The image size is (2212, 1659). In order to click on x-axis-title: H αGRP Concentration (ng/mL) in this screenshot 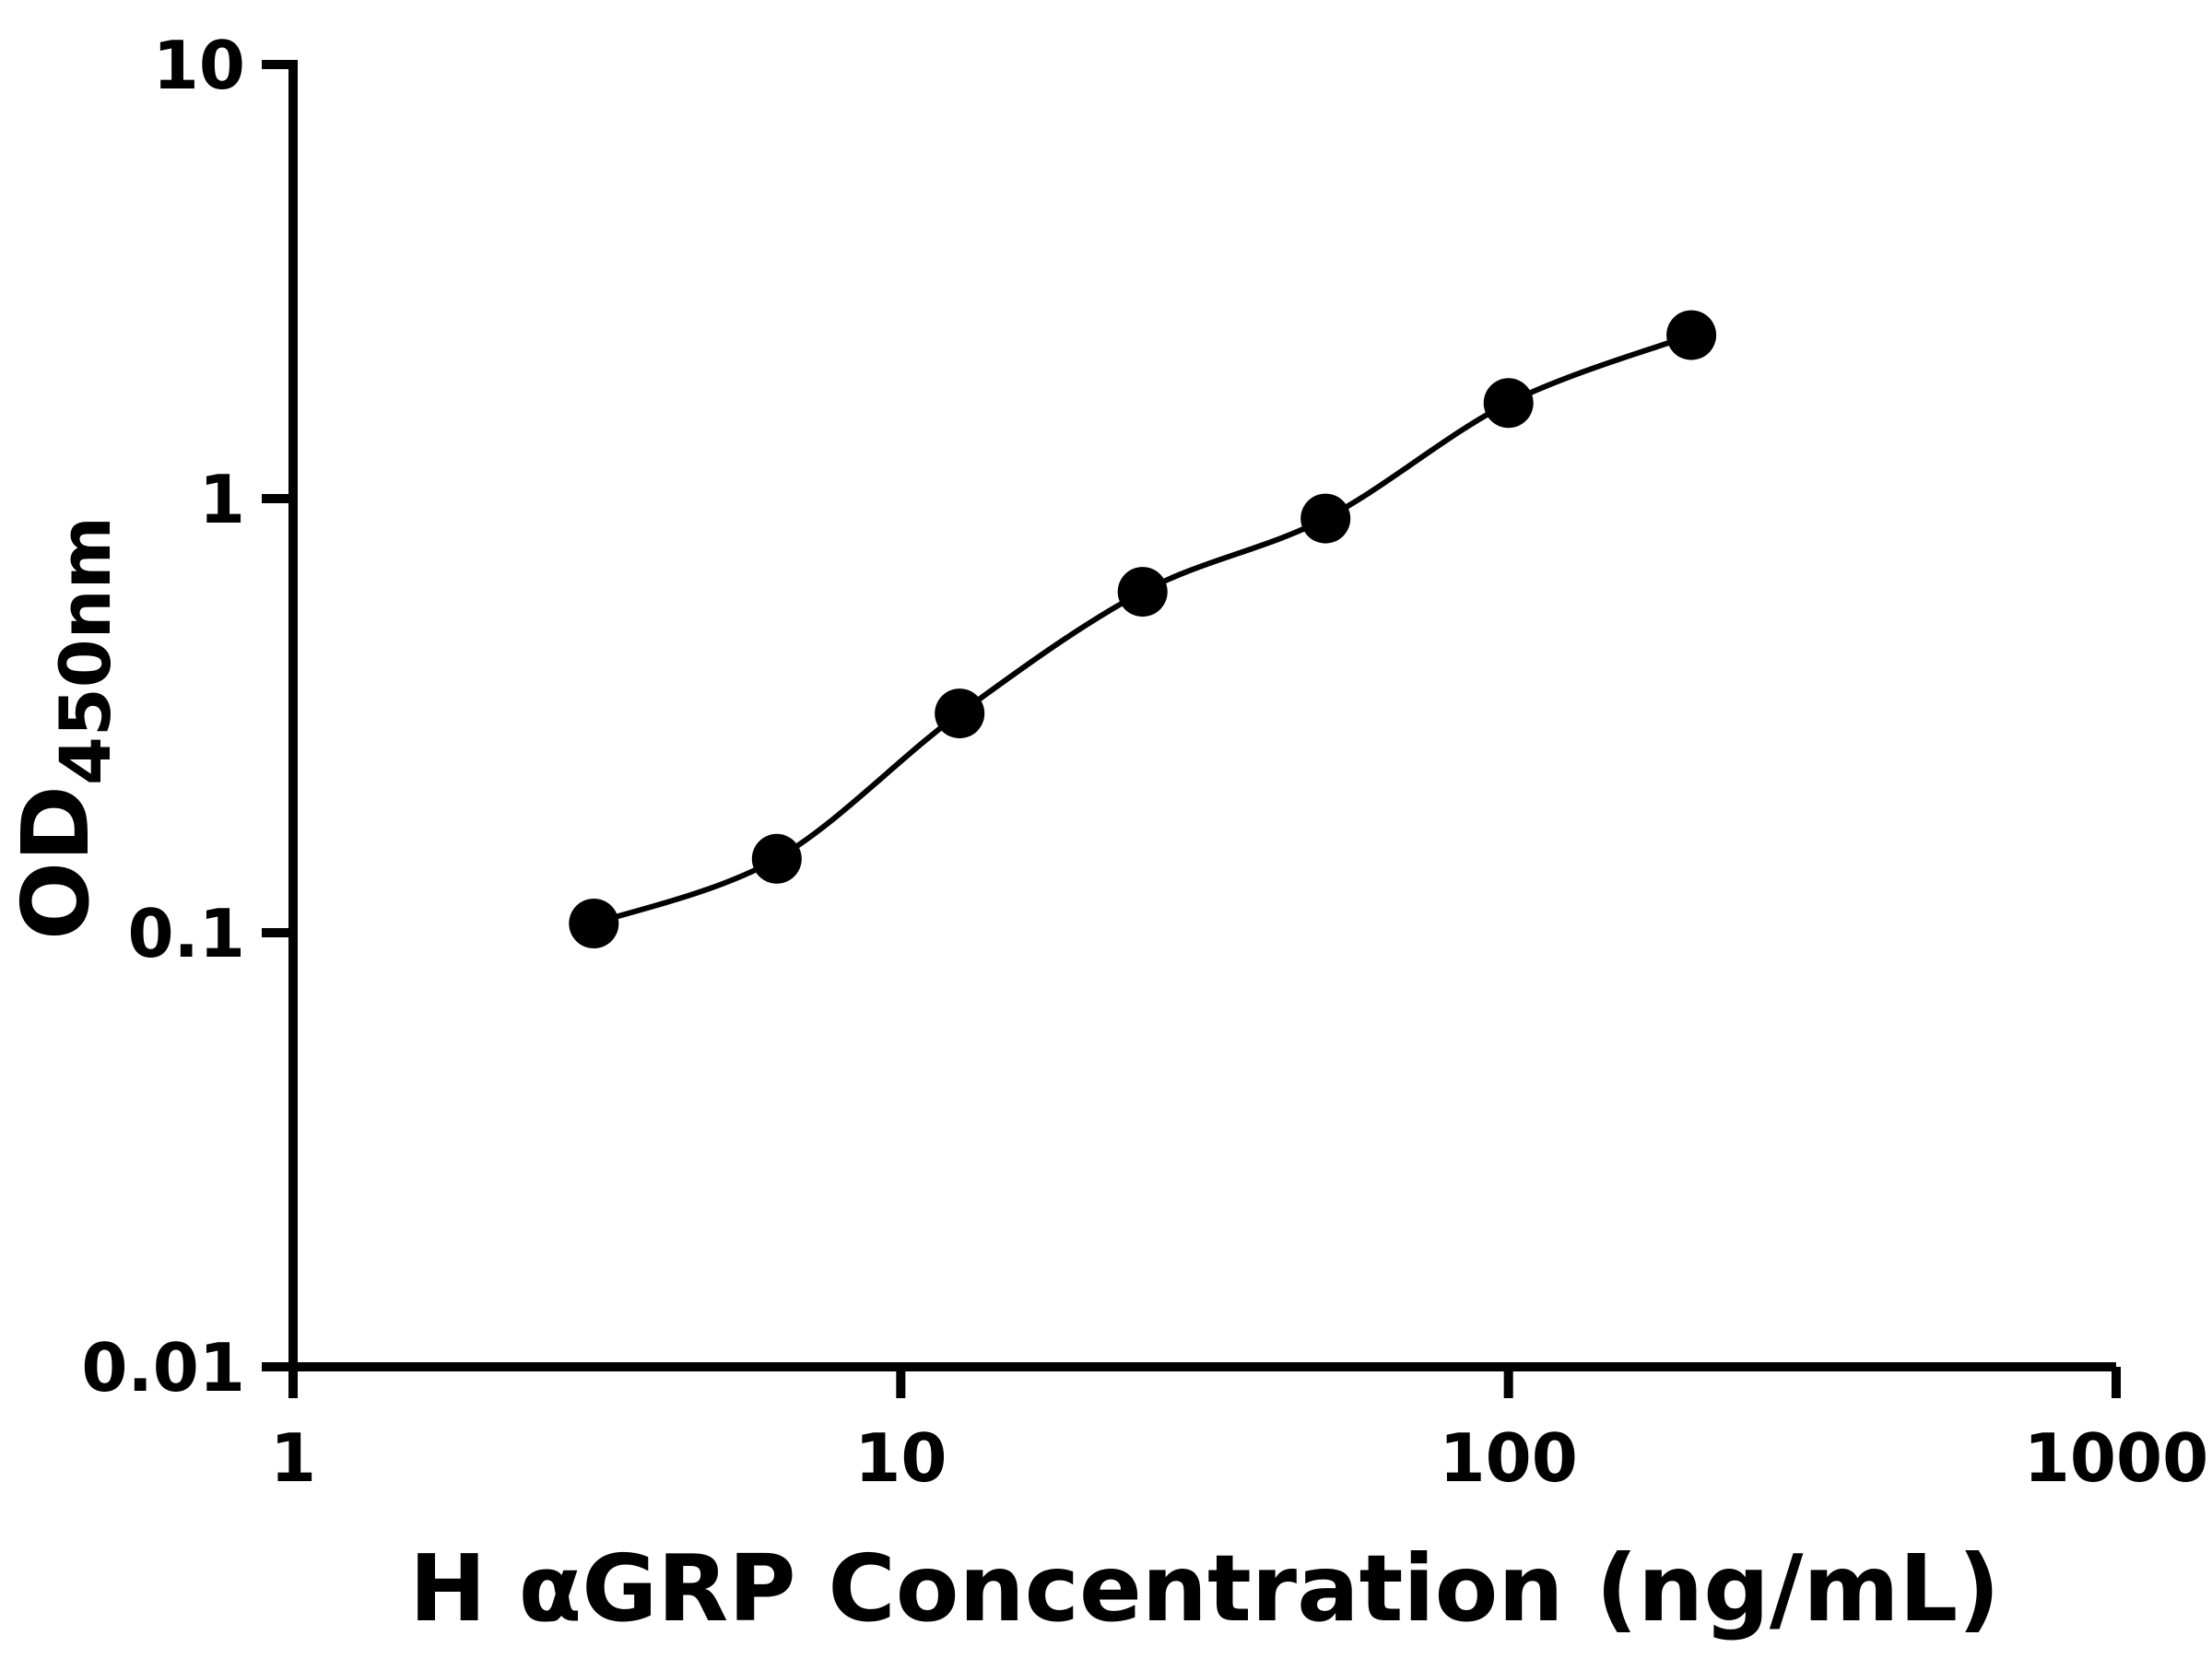, I will do `click(1204, 1588)`.